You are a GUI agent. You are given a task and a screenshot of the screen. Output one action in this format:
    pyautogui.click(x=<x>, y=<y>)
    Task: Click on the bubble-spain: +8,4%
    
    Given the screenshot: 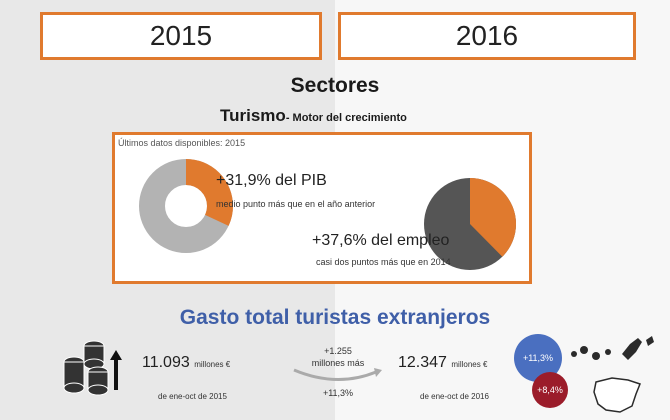 What is the action you would take?
    pyautogui.click(x=550, y=390)
    